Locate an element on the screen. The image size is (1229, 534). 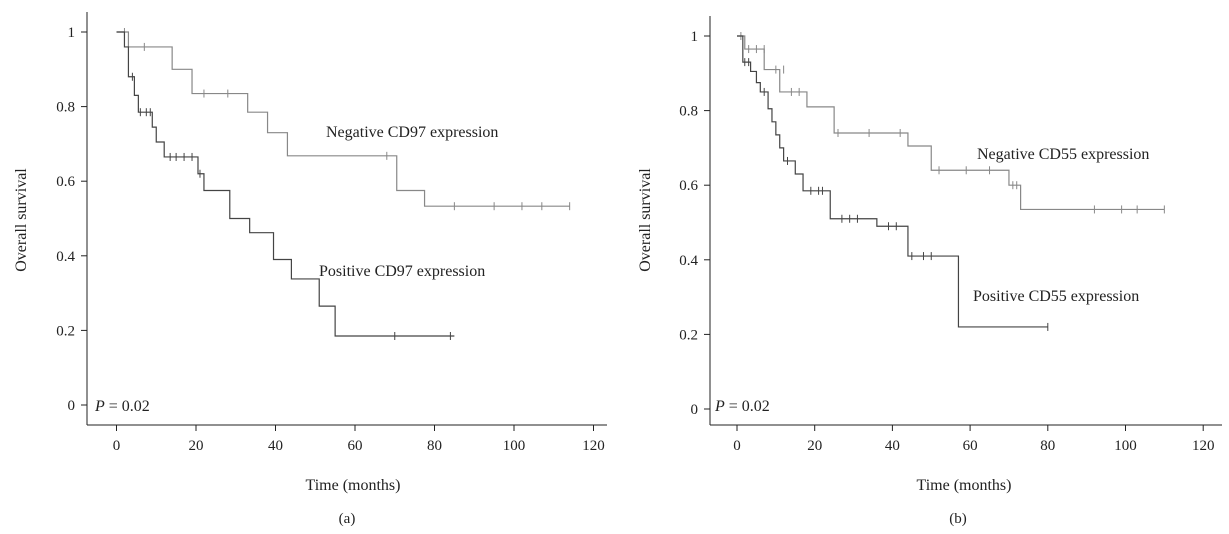
y-tick-label-a: 0 is located at coordinates (72, 406).